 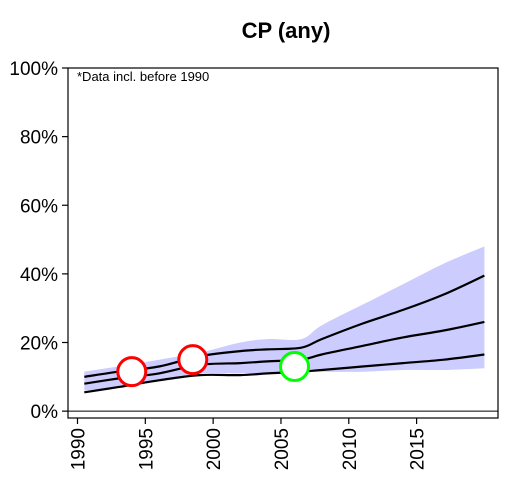 I want to click on x-tick-label: 1990, so click(x=78, y=449).